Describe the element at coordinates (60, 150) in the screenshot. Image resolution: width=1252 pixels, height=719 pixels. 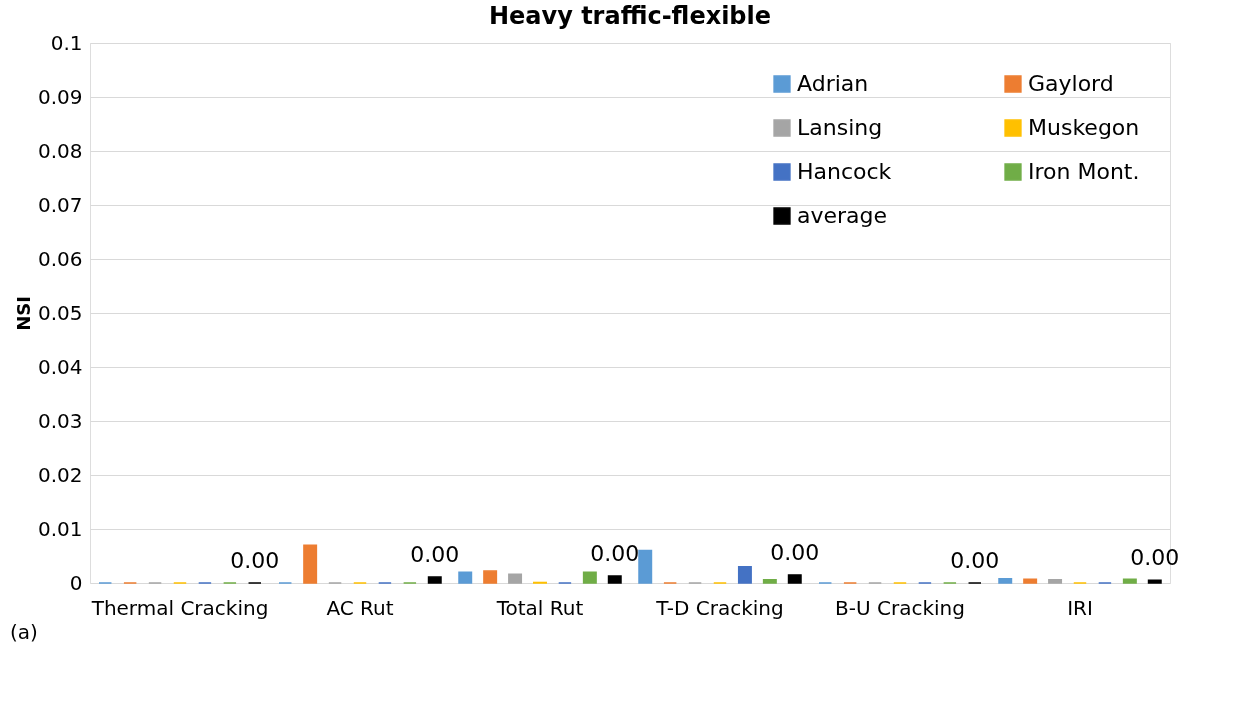
I see `y-tick-label: 0.08` at that location.